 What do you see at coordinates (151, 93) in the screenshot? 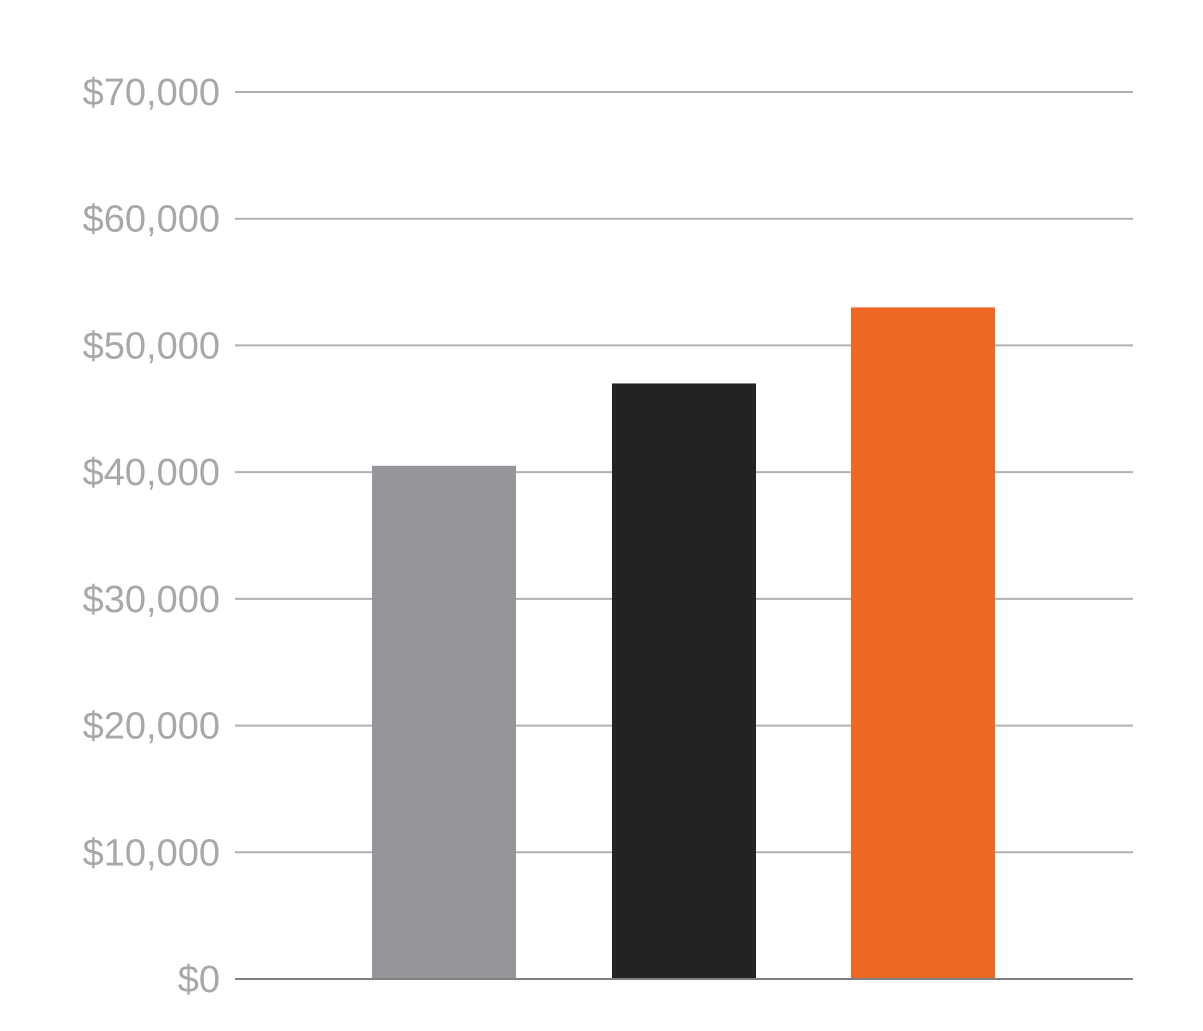
I see `y-tick-label: $70,000` at bounding box center [151, 93].